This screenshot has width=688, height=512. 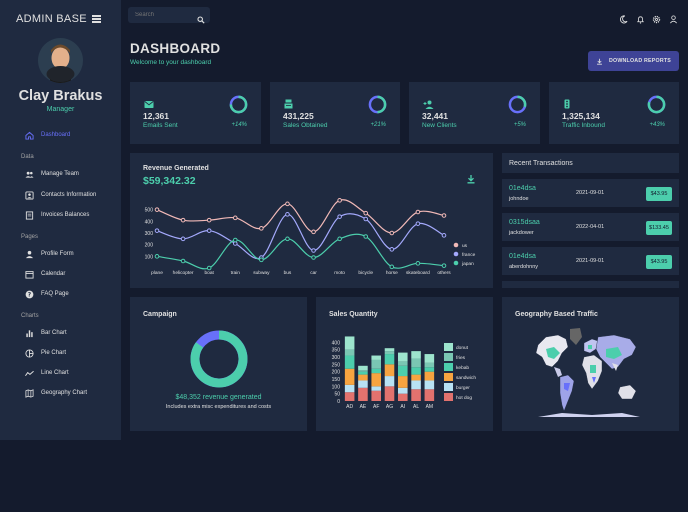 I want to click on download-reports-button: DOWNLOAD REPORTS, so click(x=633, y=61).